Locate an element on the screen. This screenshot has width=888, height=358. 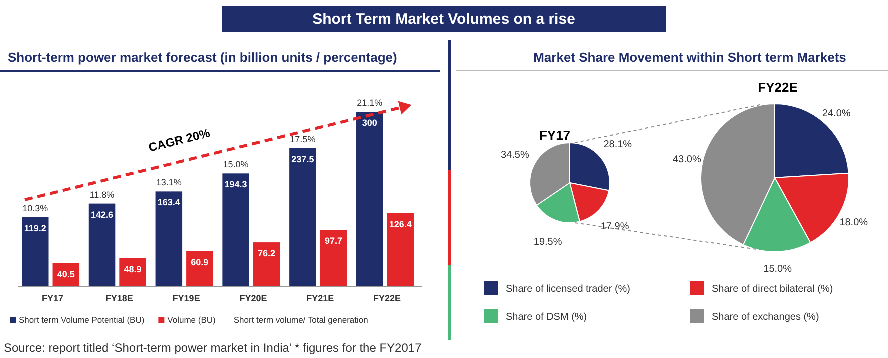
x-tick-label: FY21E is located at coordinates (320, 298).